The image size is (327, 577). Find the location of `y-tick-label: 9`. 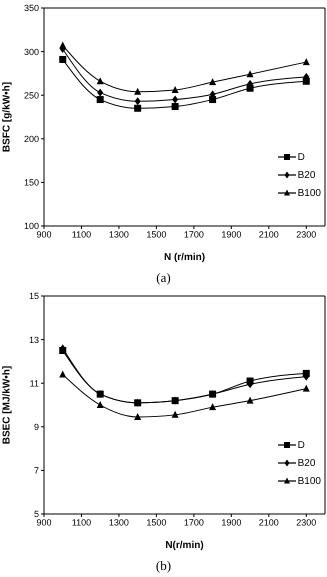

y-tick-label: 9 is located at coordinates (36, 427).